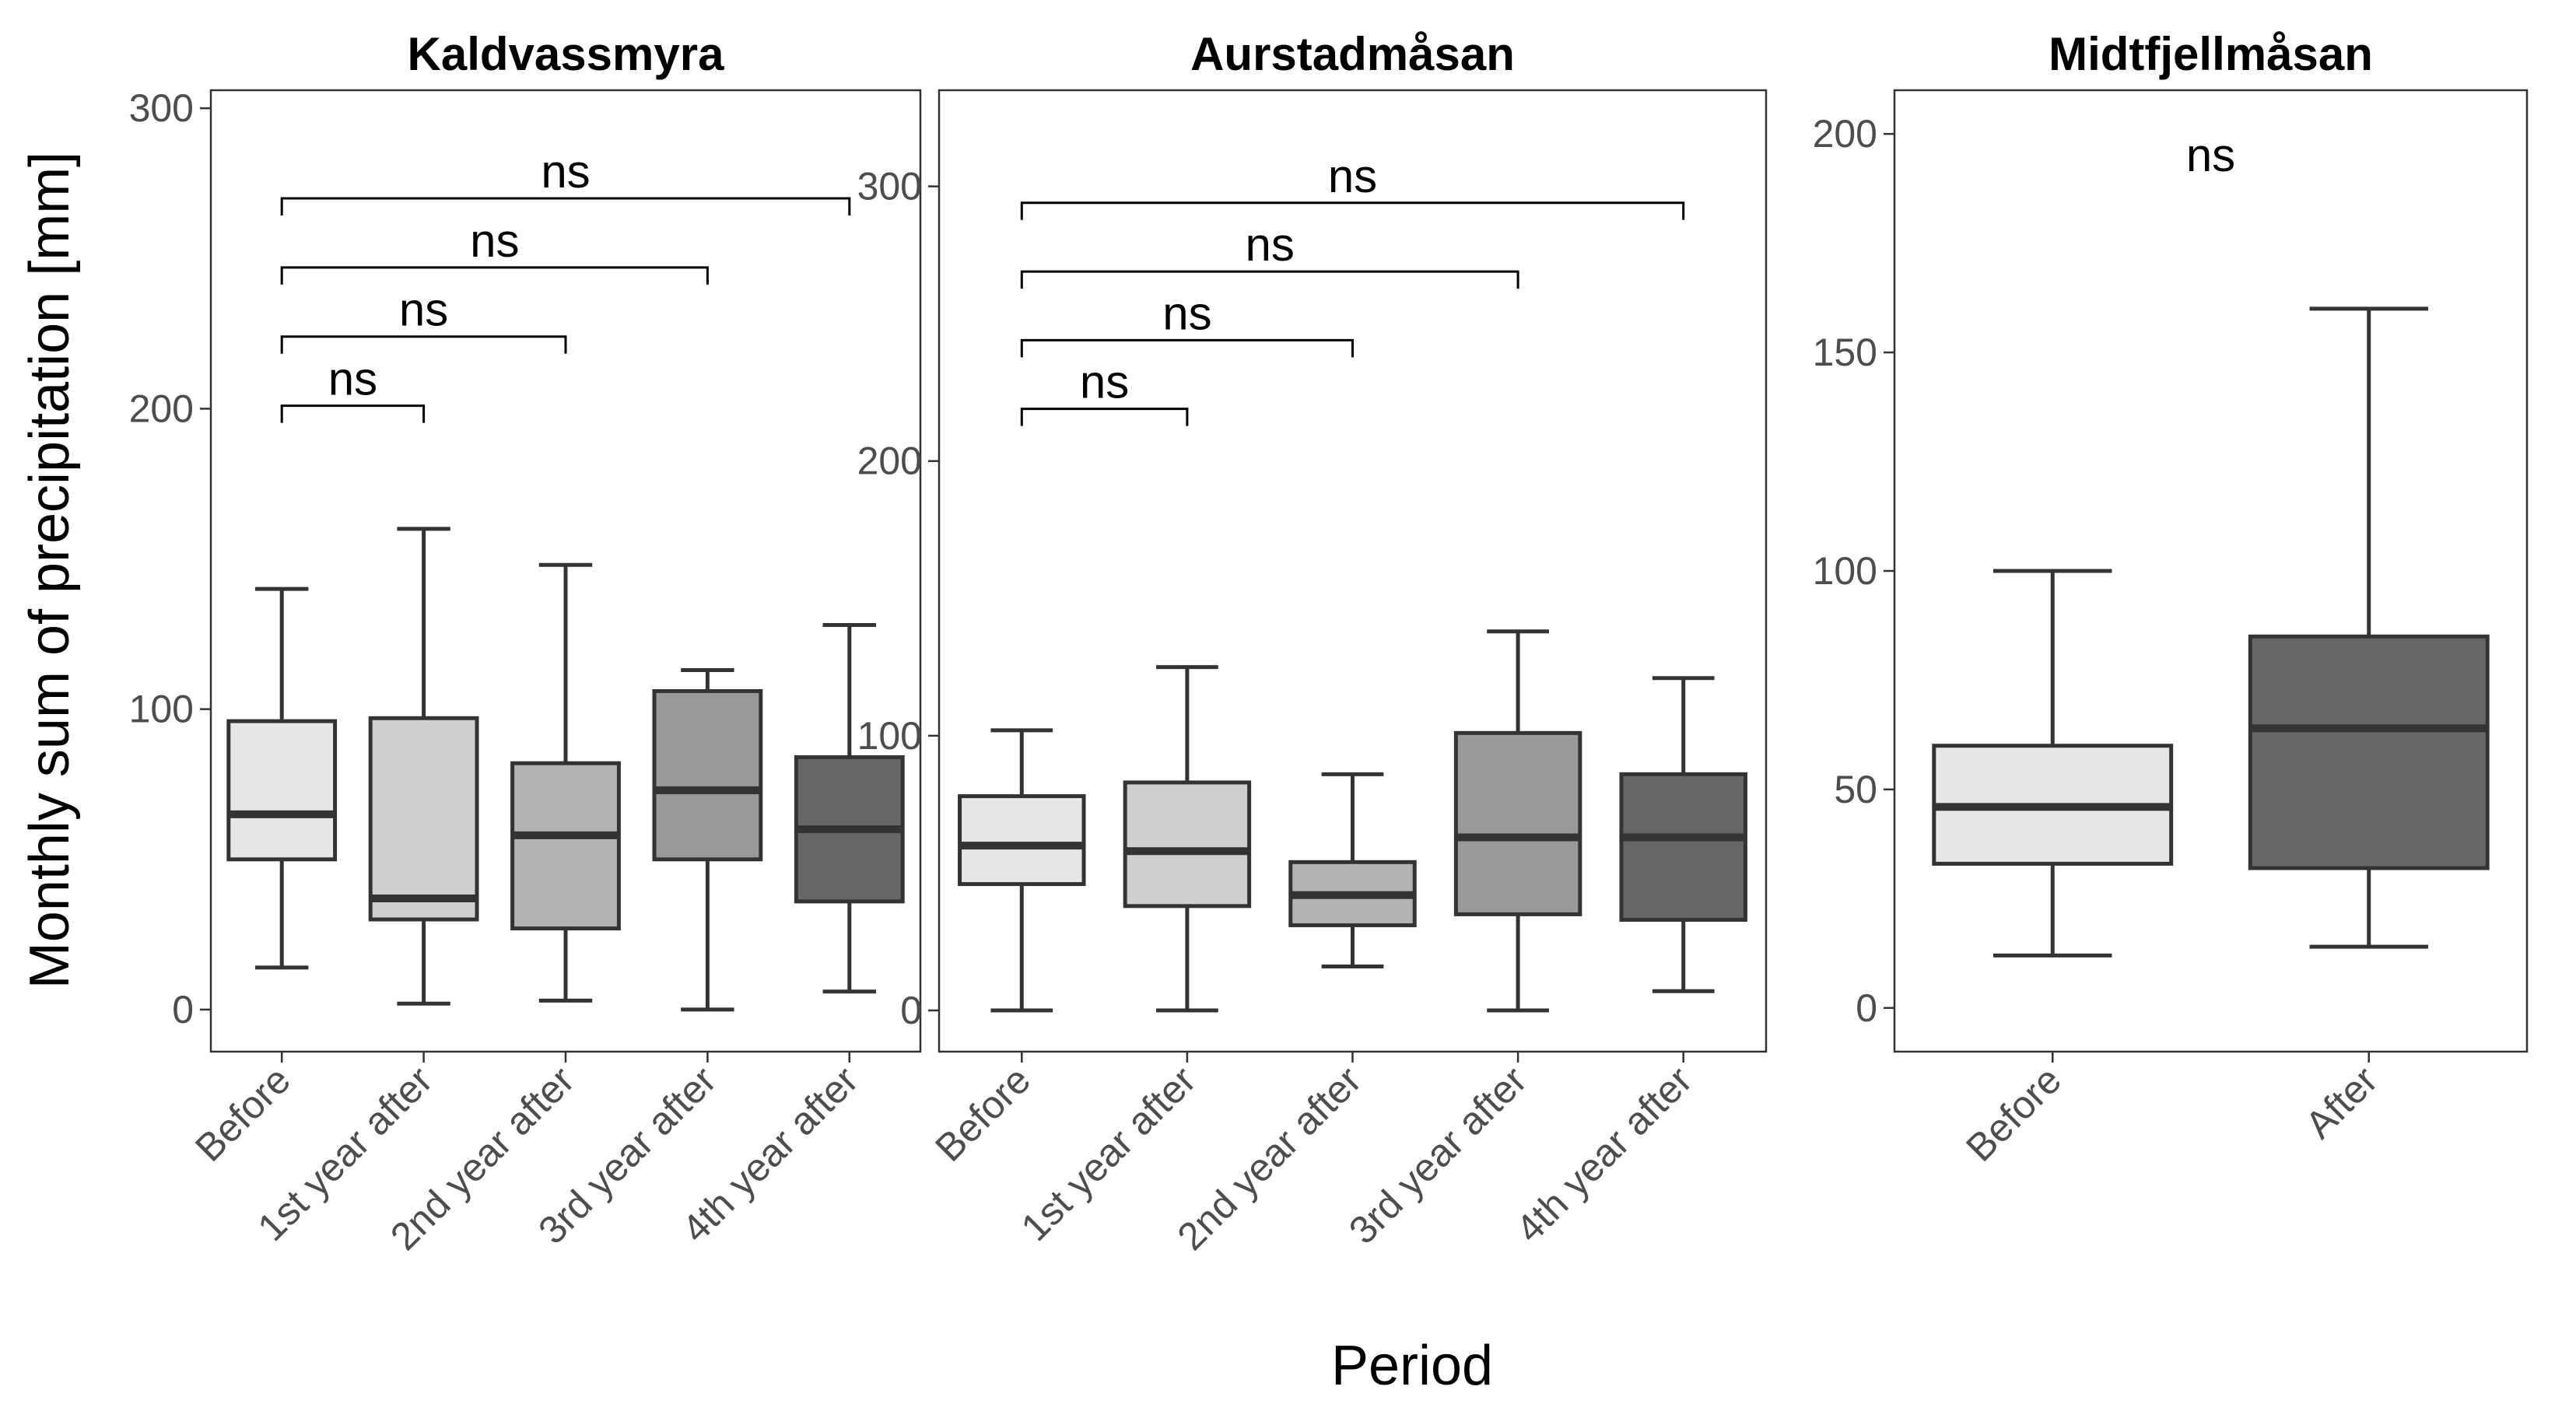  Describe the element at coordinates (1353, 54) in the screenshot. I see `panel-title: Aurstadmåsan` at that location.